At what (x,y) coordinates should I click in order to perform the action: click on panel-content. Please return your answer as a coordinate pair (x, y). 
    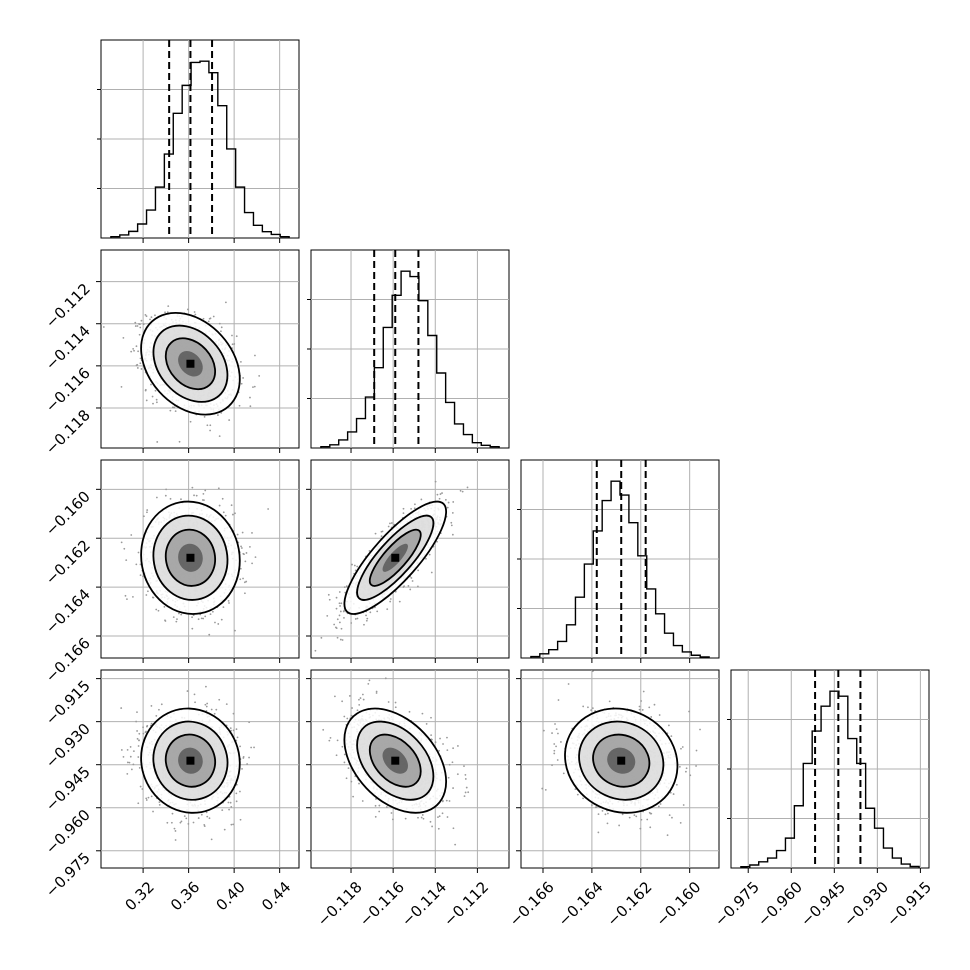
    Looking at the image, I should click on (620, 559).